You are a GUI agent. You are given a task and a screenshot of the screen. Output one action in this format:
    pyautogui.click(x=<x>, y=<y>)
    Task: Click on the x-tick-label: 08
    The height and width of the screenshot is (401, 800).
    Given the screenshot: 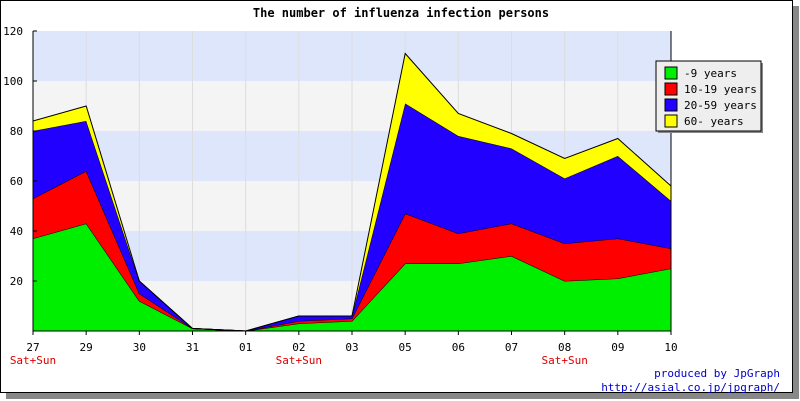 What is the action you would take?
    pyautogui.click(x=564, y=347)
    